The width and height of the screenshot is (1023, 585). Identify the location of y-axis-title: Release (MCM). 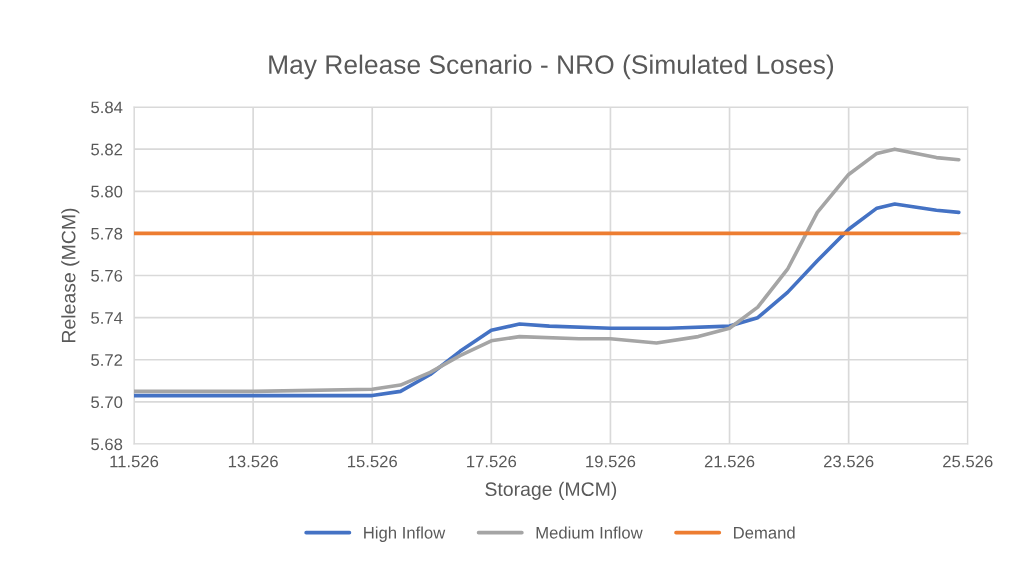
(70, 275).